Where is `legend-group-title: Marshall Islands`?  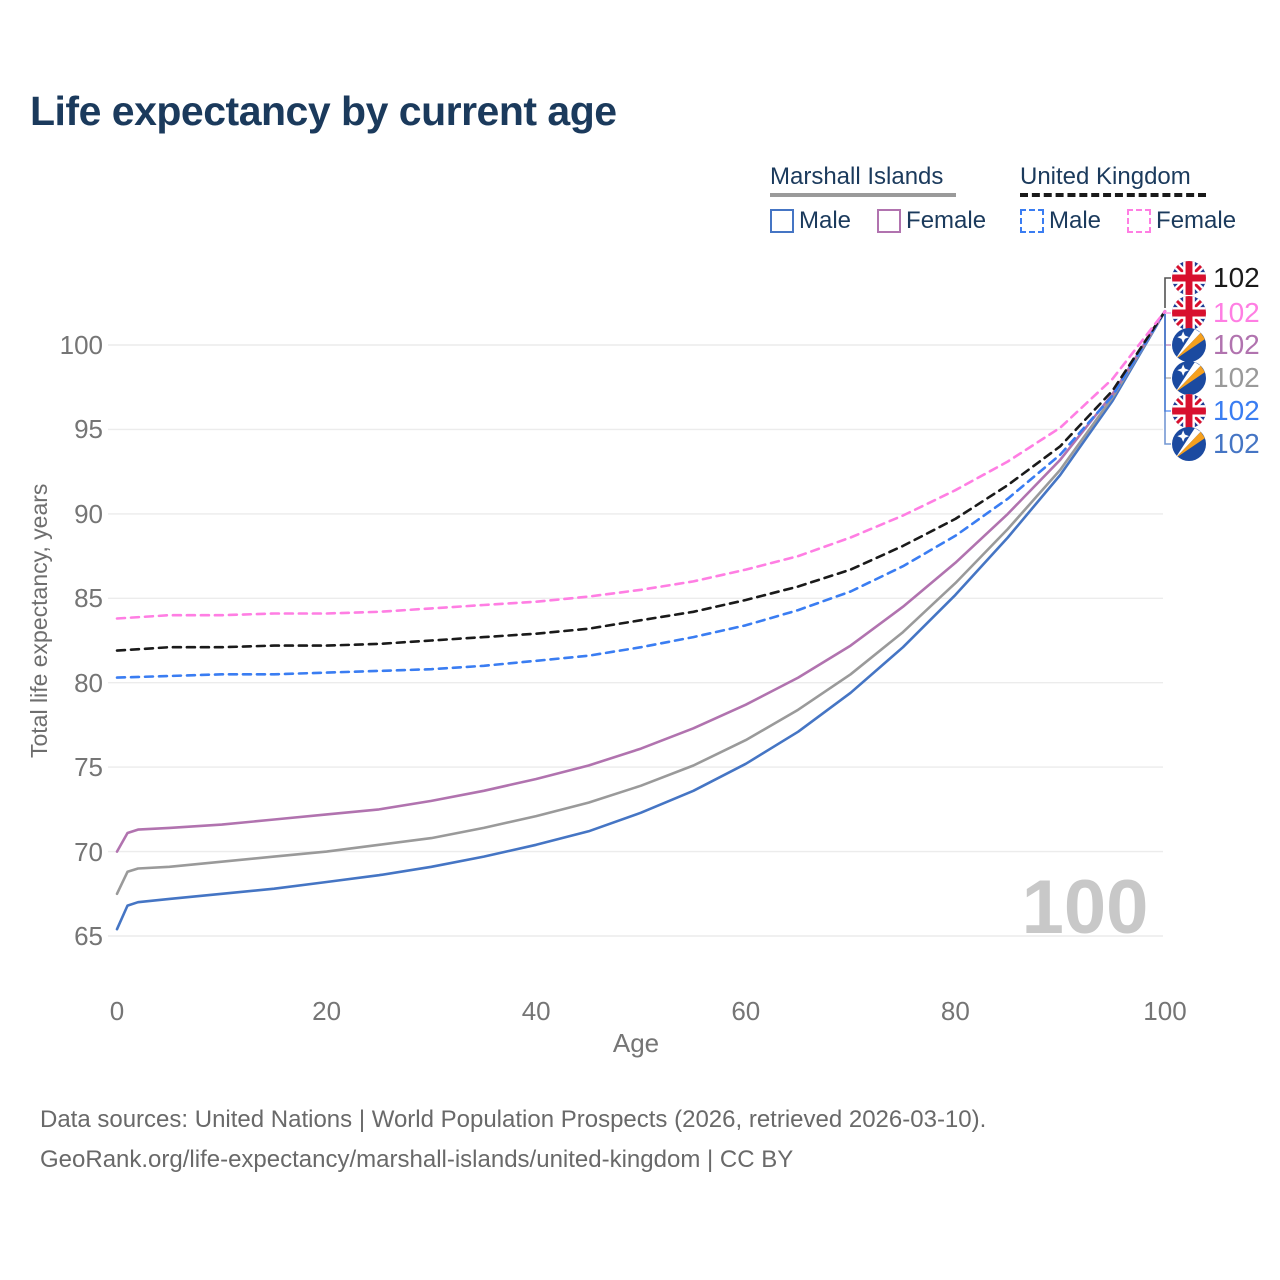 legend-group-title: Marshall Islands is located at coordinates (857, 176).